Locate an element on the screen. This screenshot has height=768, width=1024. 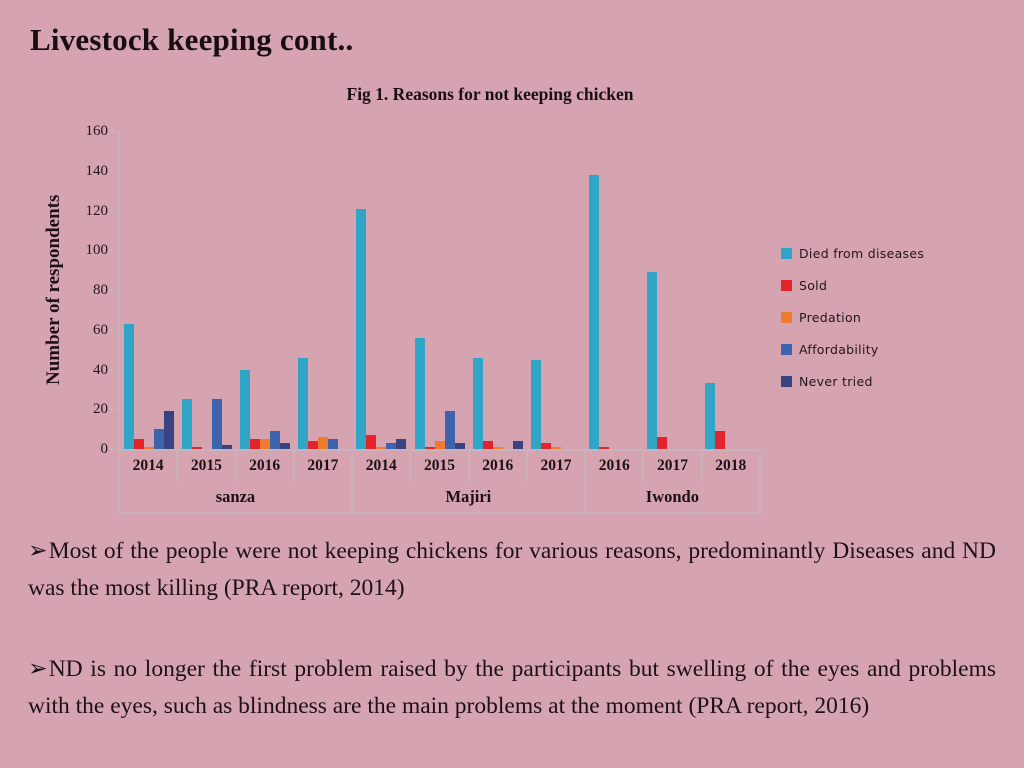
slide-title: Livestock keeping cont.. is located at coordinates (192, 39).